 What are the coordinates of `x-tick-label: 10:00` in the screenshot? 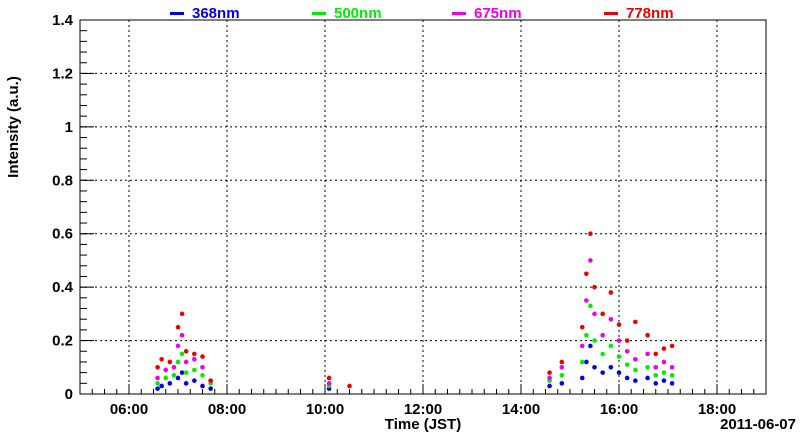 It's located at (325, 409).